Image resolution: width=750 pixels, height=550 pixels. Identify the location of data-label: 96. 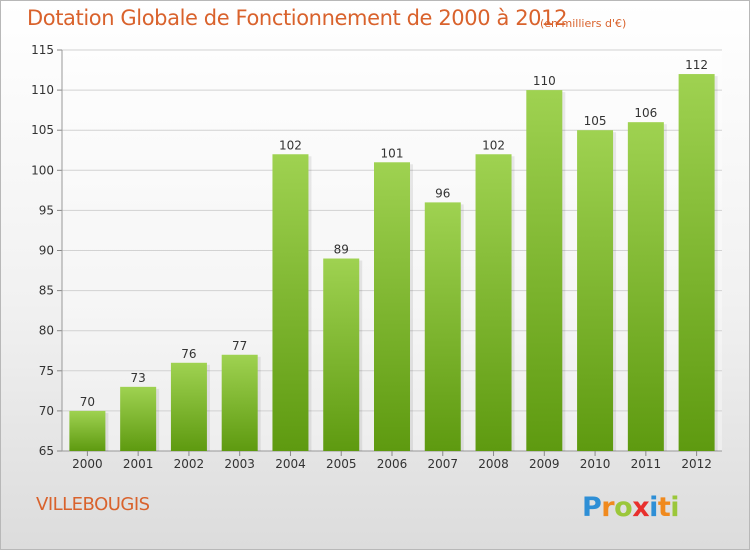
(442, 193).